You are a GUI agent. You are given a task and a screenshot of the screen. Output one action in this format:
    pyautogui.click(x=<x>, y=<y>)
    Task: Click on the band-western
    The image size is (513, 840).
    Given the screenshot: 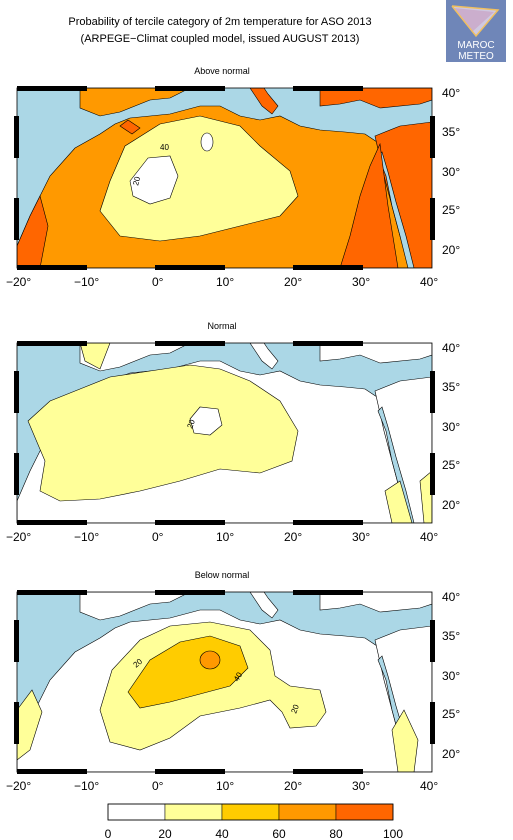 What is the action you would take?
    pyautogui.click(x=33, y=231)
    